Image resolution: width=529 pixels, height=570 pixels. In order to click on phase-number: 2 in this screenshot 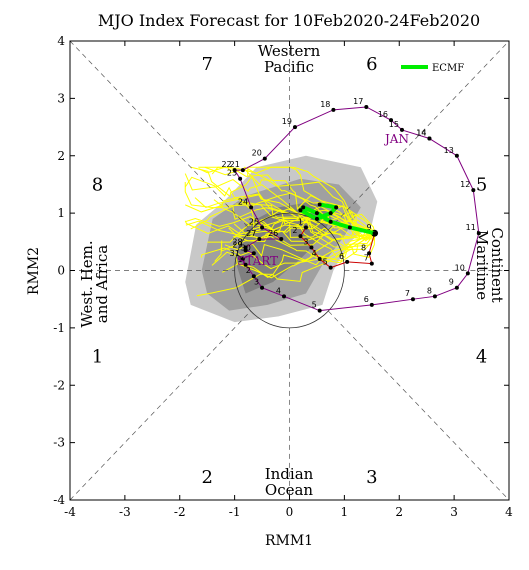, I will do `click(206, 477)`.